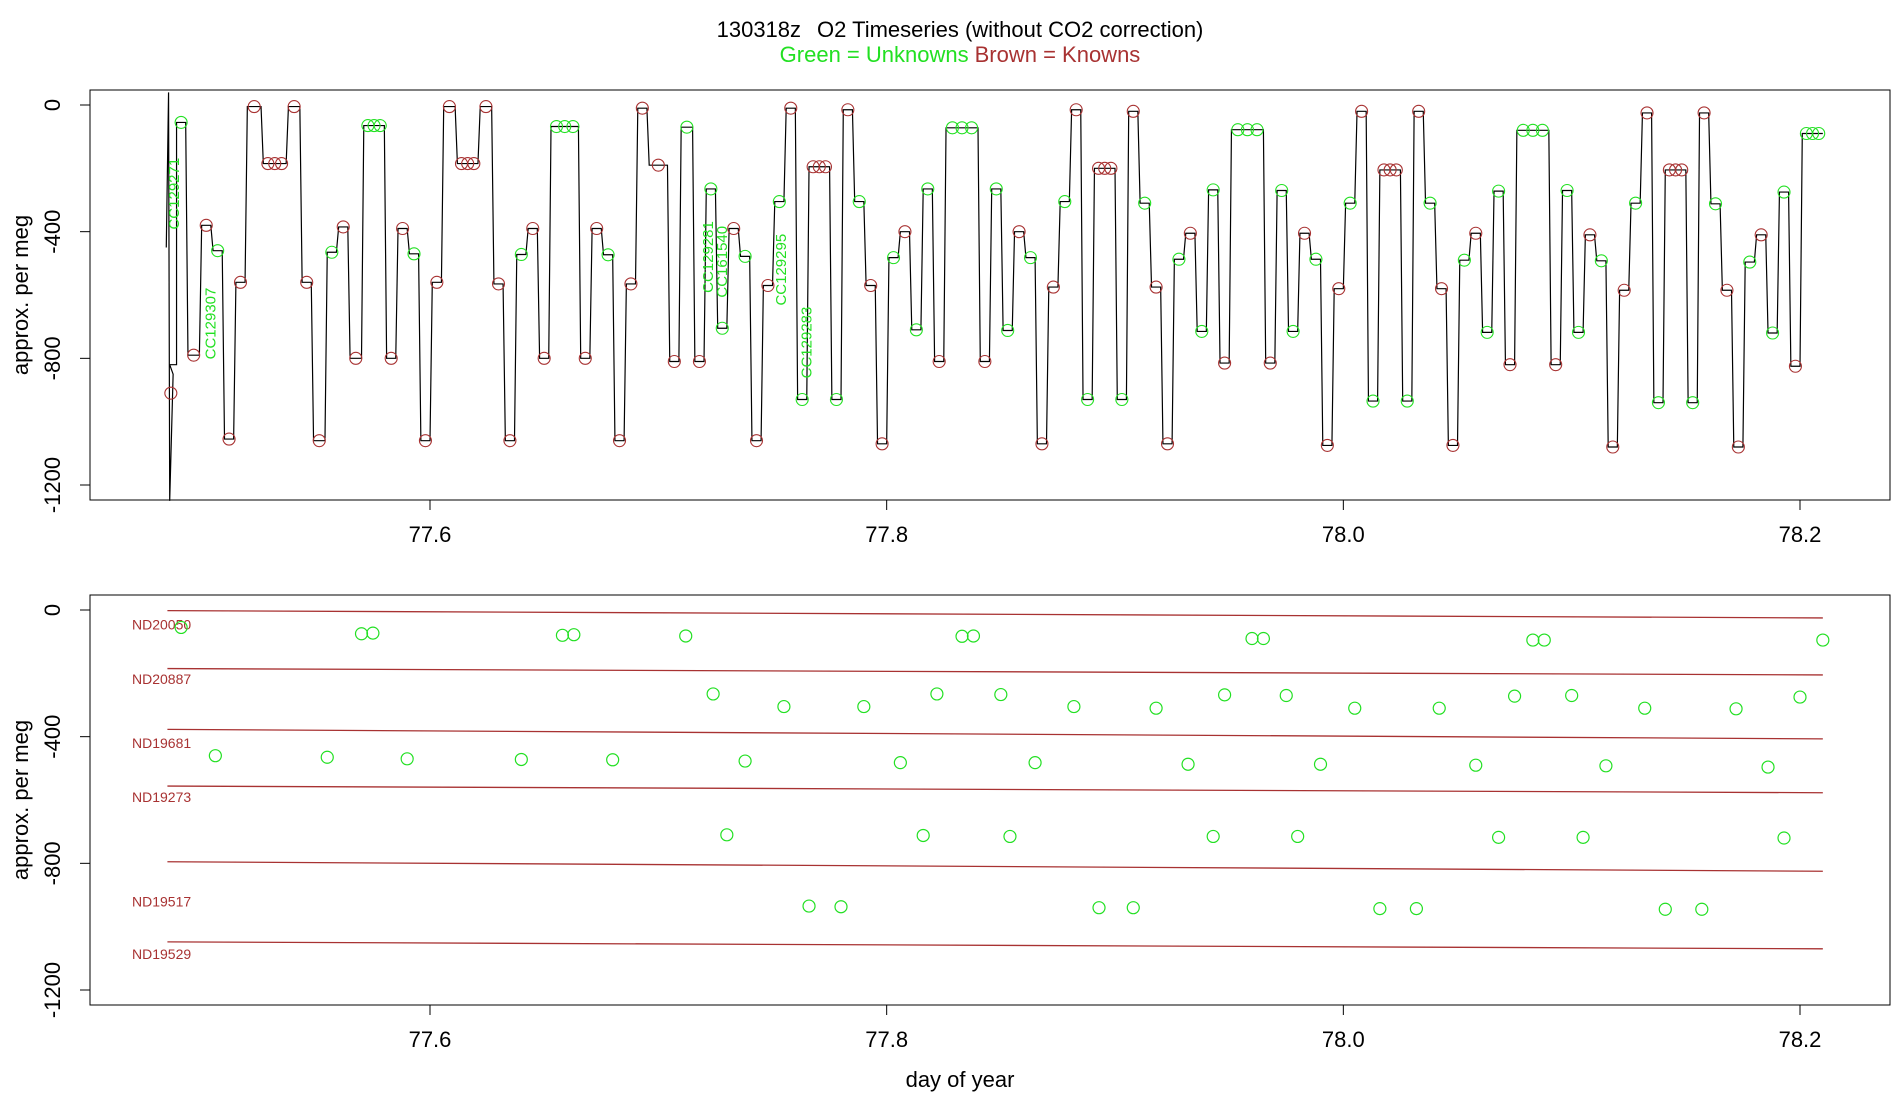 Image resolution: width=1900 pixels, height=1100 pixels. What do you see at coordinates (52, 990) in the screenshot?
I see `bottom-y-tick-label: -1200` at bounding box center [52, 990].